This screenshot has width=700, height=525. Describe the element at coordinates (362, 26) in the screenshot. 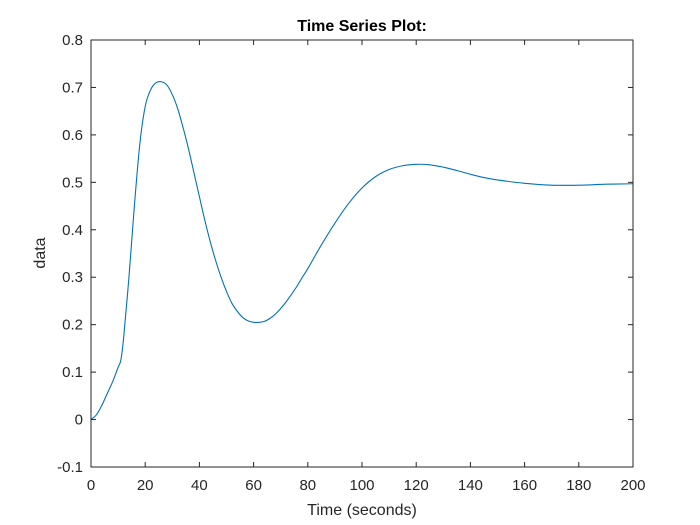

I see `chart-title: Time Series Plot:` at that location.